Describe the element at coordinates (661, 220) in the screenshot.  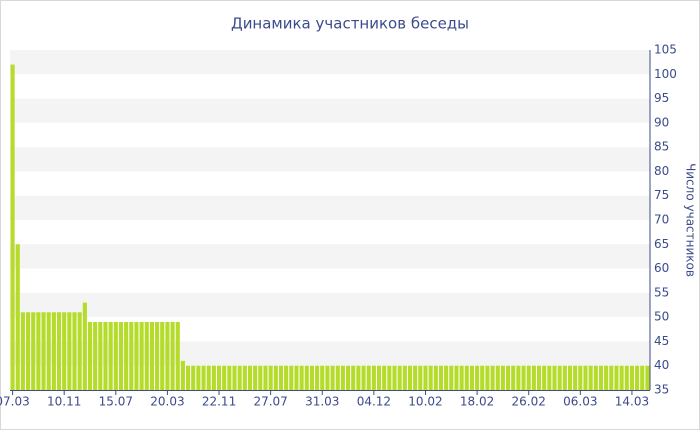
I see `y-tick-label: 70` at that location.